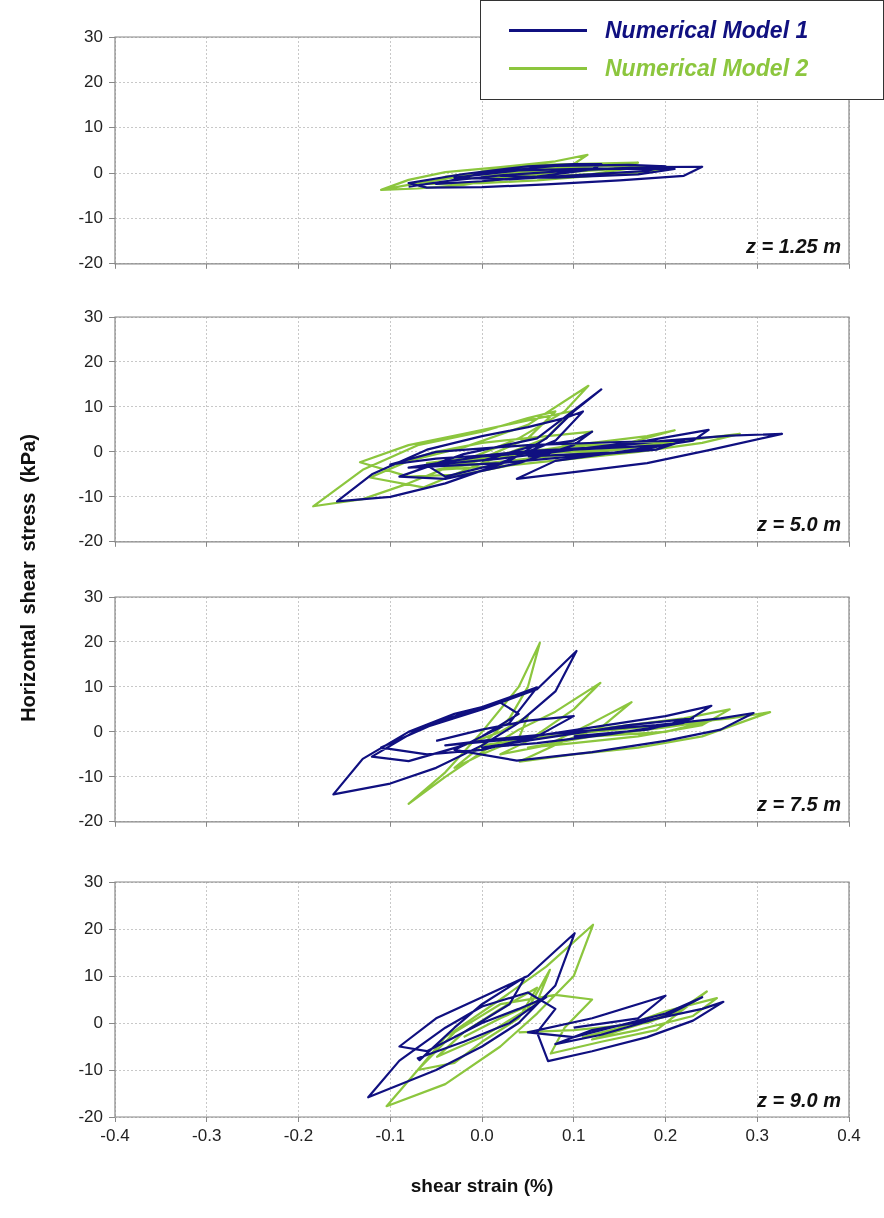 Image resolution: width=884 pixels, height=1218 pixels. What do you see at coordinates (798, 1099) in the screenshot?
I see `annotation: z = 9.0 m` at bounding box center [798, 1099].